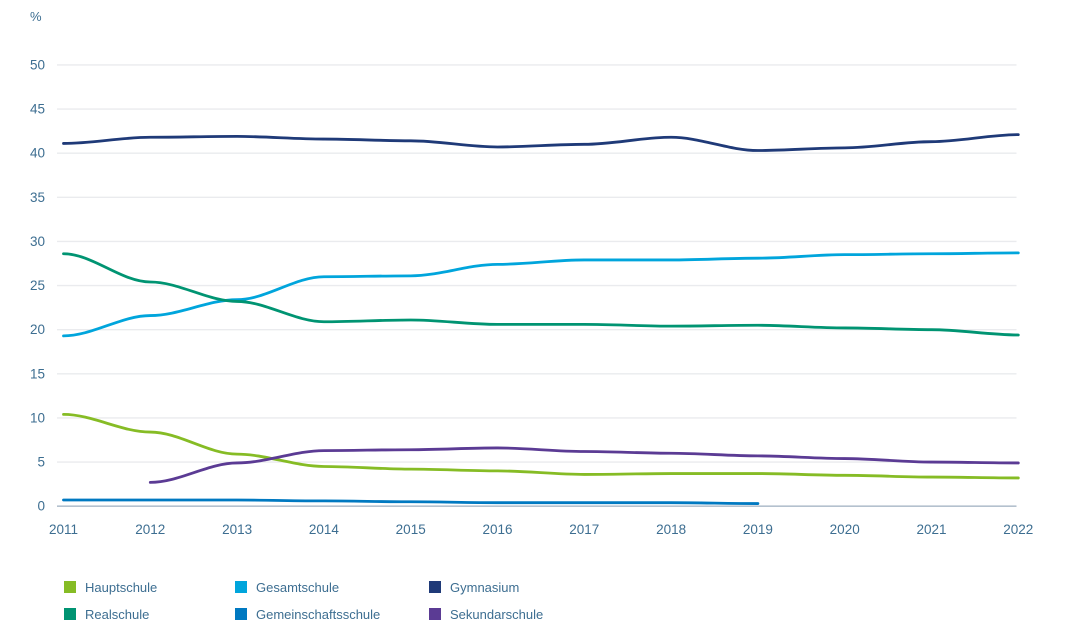 This screenshot has height=632, width=1080. What do you see at coordinates (298, 587) in the screenshot?
I see `legend-label-gesamtschule: Gesamtschule` at bounding box center [298, 587].